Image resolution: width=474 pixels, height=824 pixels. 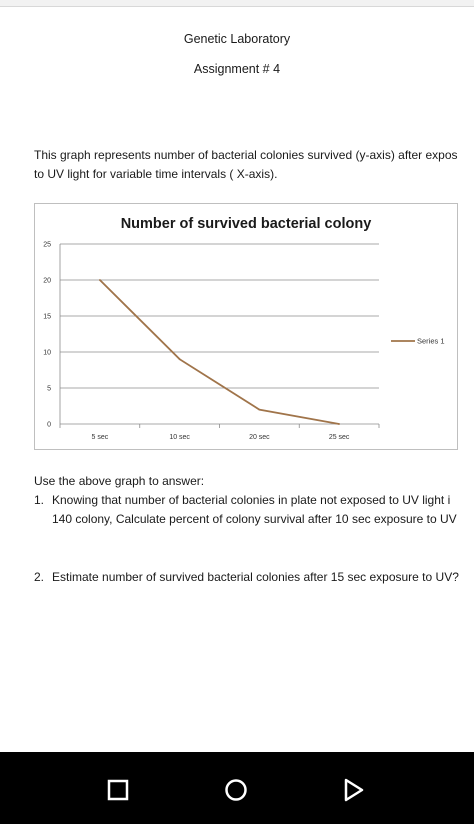 I want to click on chart-title: Number of survived bacterial colony, so click(x=246, y=224).